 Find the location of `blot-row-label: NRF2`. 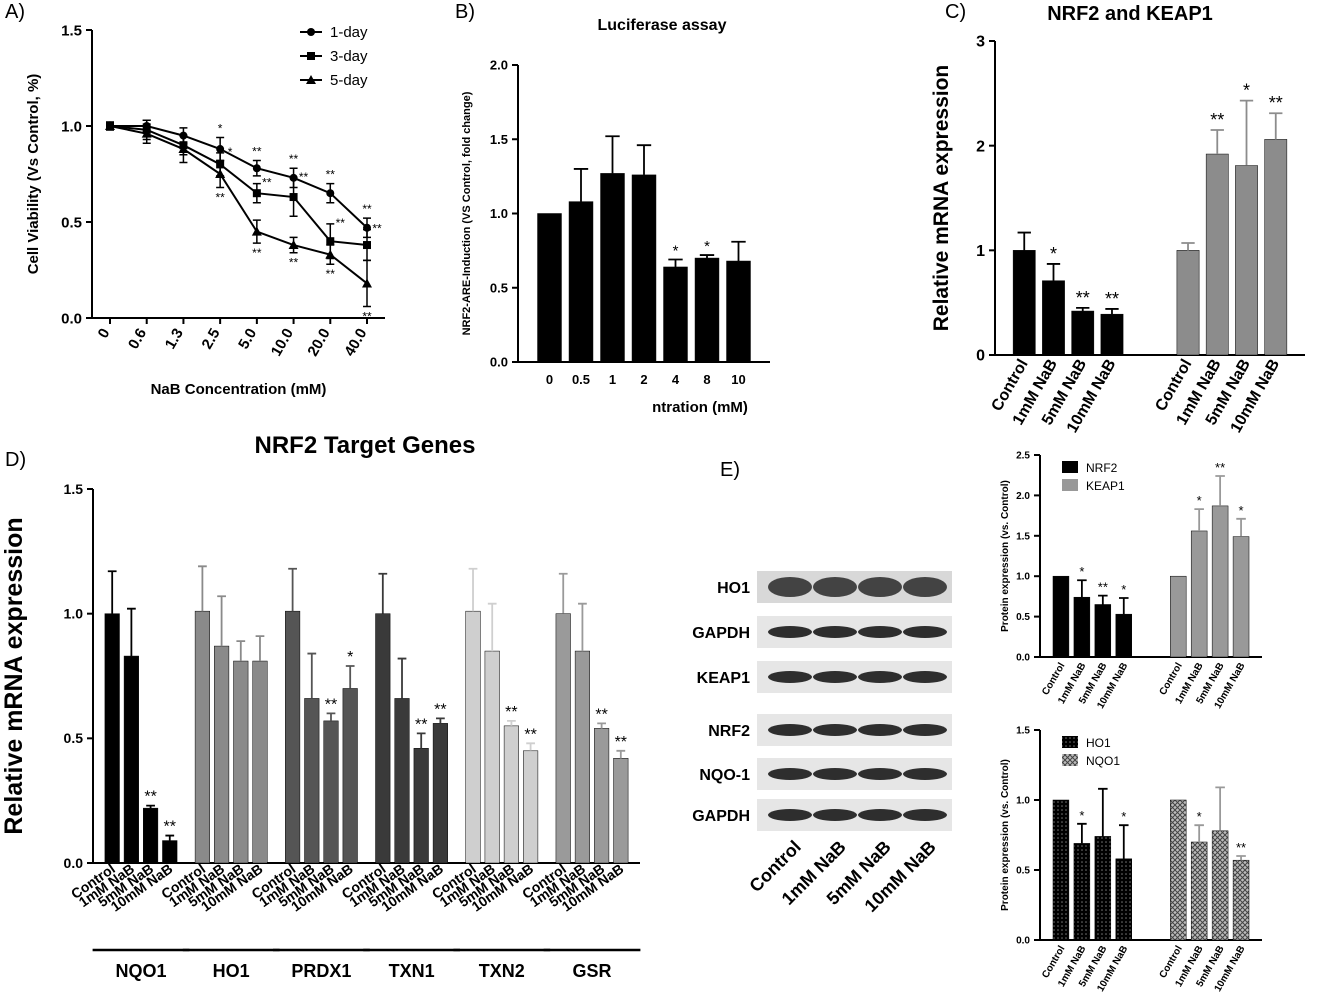

blot-row-label: NRF2 is located at coordinates (729, 731).